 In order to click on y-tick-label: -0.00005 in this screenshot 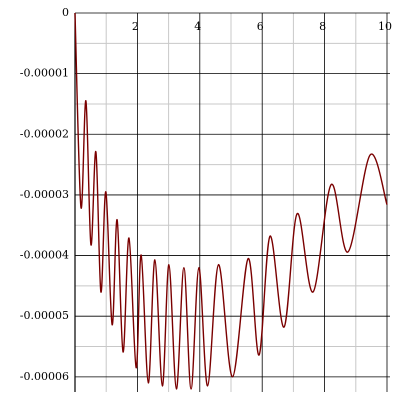, I will do `click(44, 315)`.